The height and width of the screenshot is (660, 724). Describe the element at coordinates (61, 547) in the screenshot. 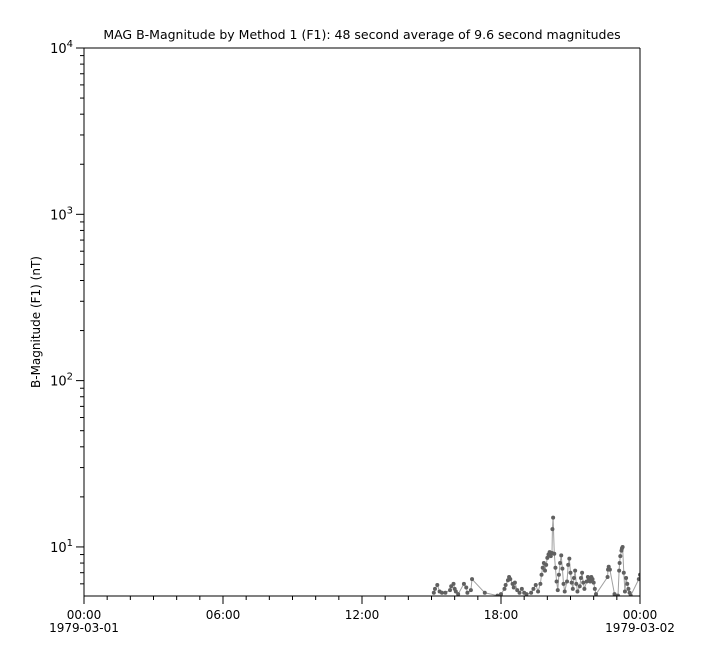

I see `y-tick-label: 10¹` at that location.